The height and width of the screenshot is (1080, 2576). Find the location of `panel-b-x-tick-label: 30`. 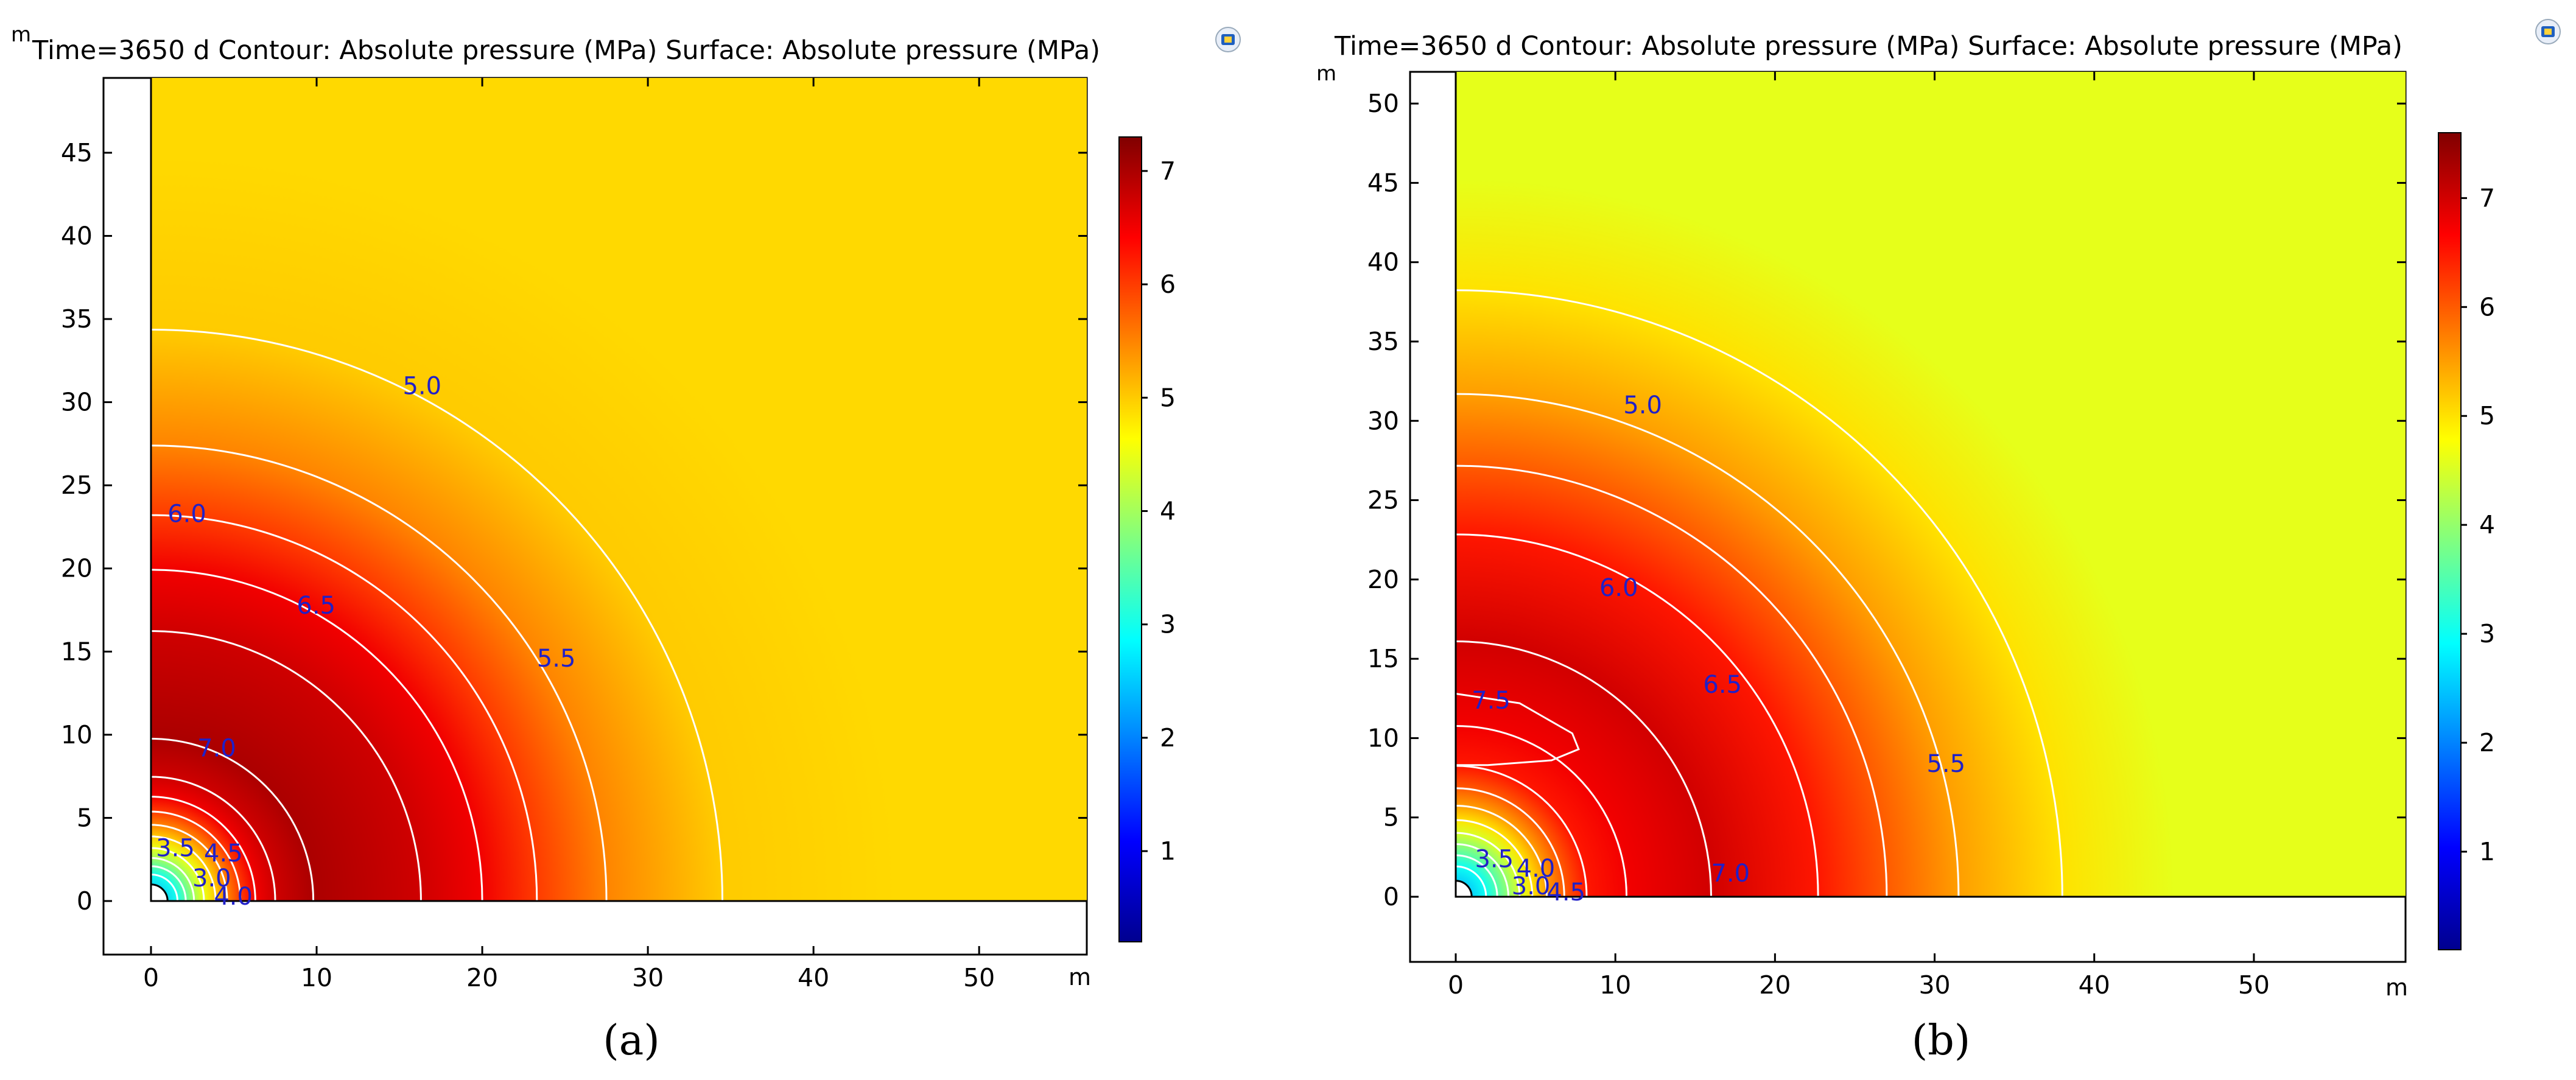

panel-b-x-tick-label: 30 is located at coordinates (1934, 985).